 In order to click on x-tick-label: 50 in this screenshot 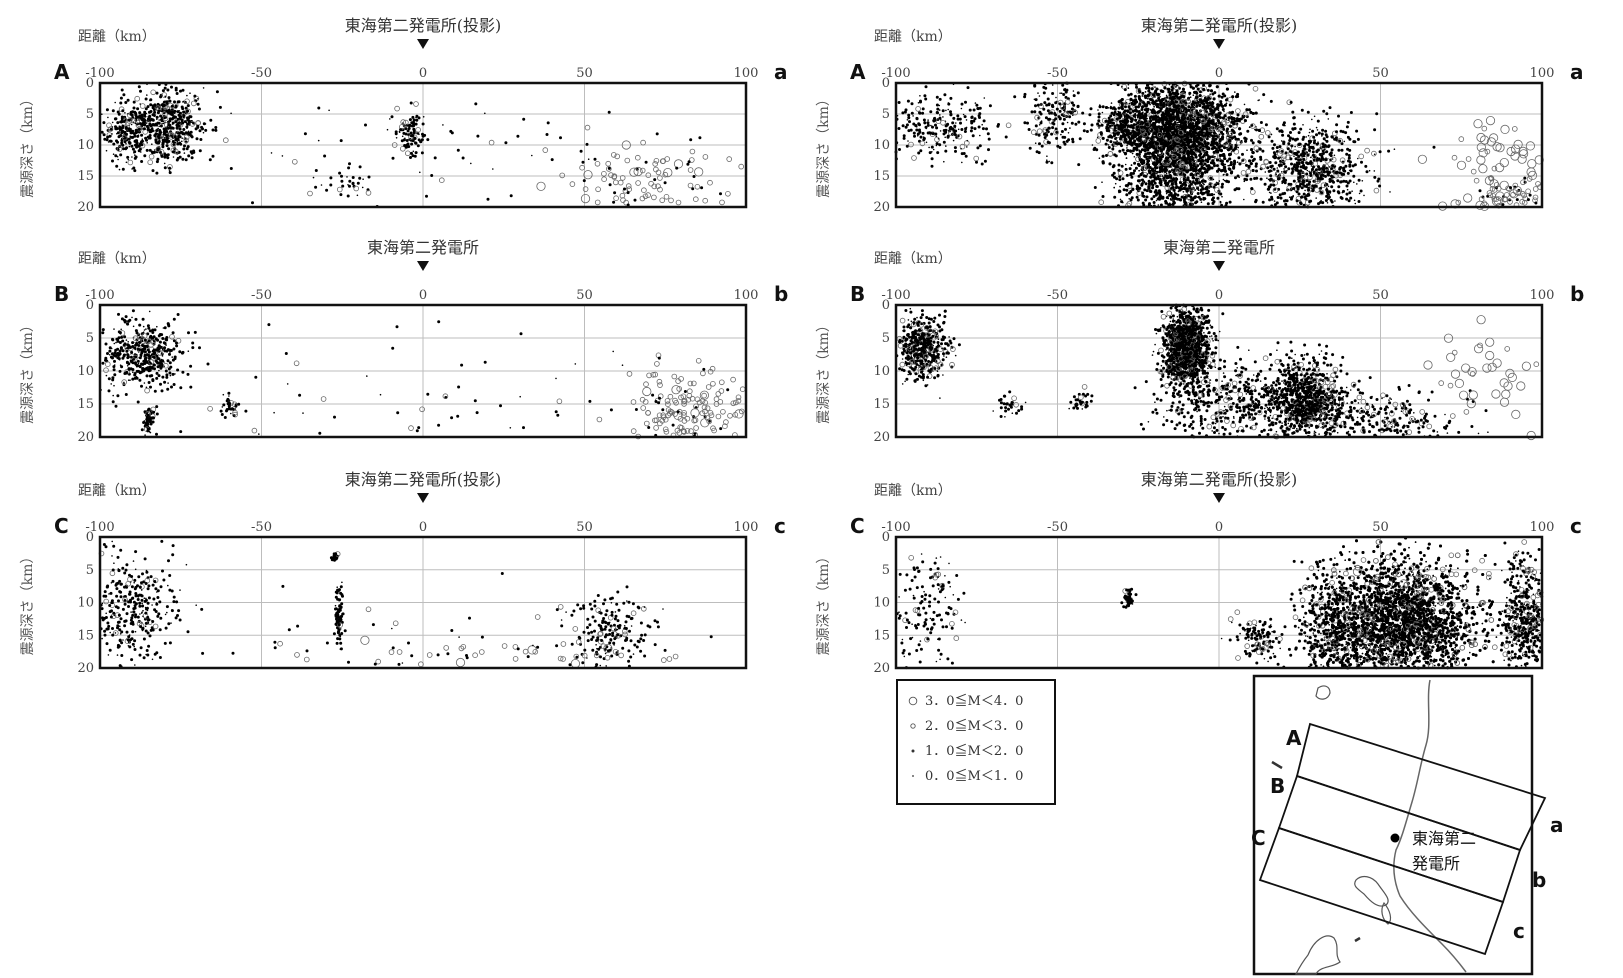, I will do `click(584, 527)`.